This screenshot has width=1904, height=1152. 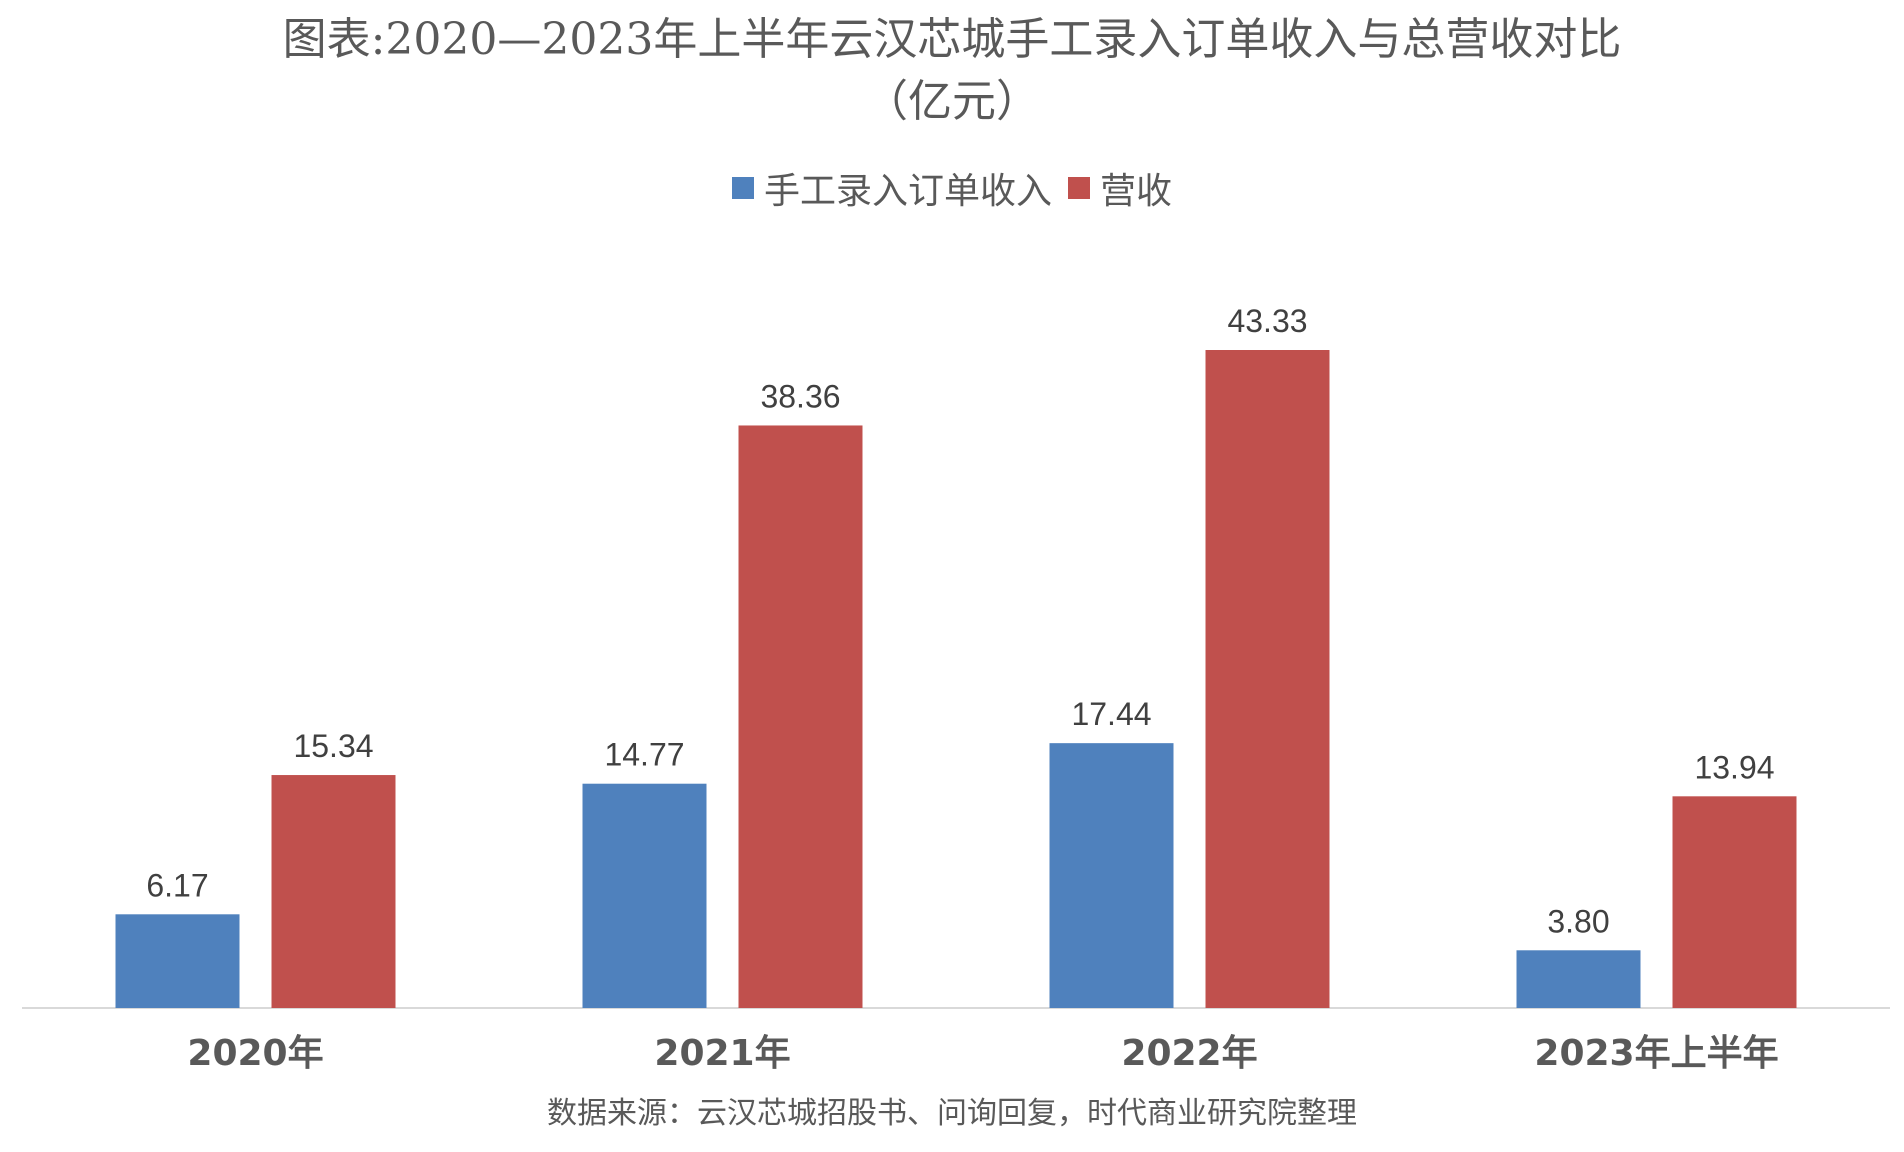 I want to click on bar-manual-orders-2020, so click(x=177, y=961).